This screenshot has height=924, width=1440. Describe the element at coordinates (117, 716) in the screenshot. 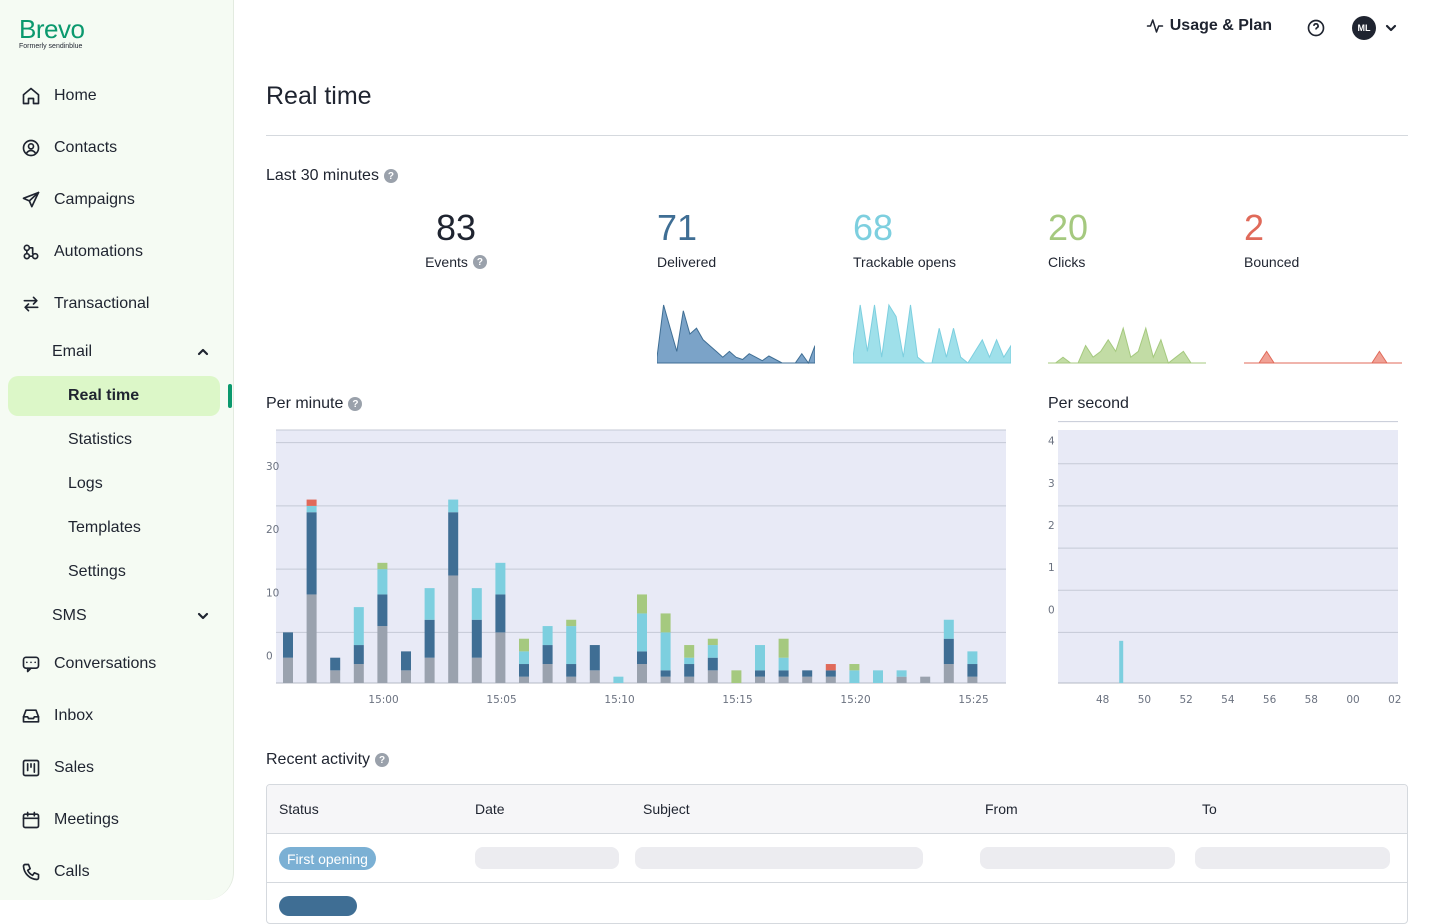

I see `sidebar-item-inbox: Inbox` at that location.